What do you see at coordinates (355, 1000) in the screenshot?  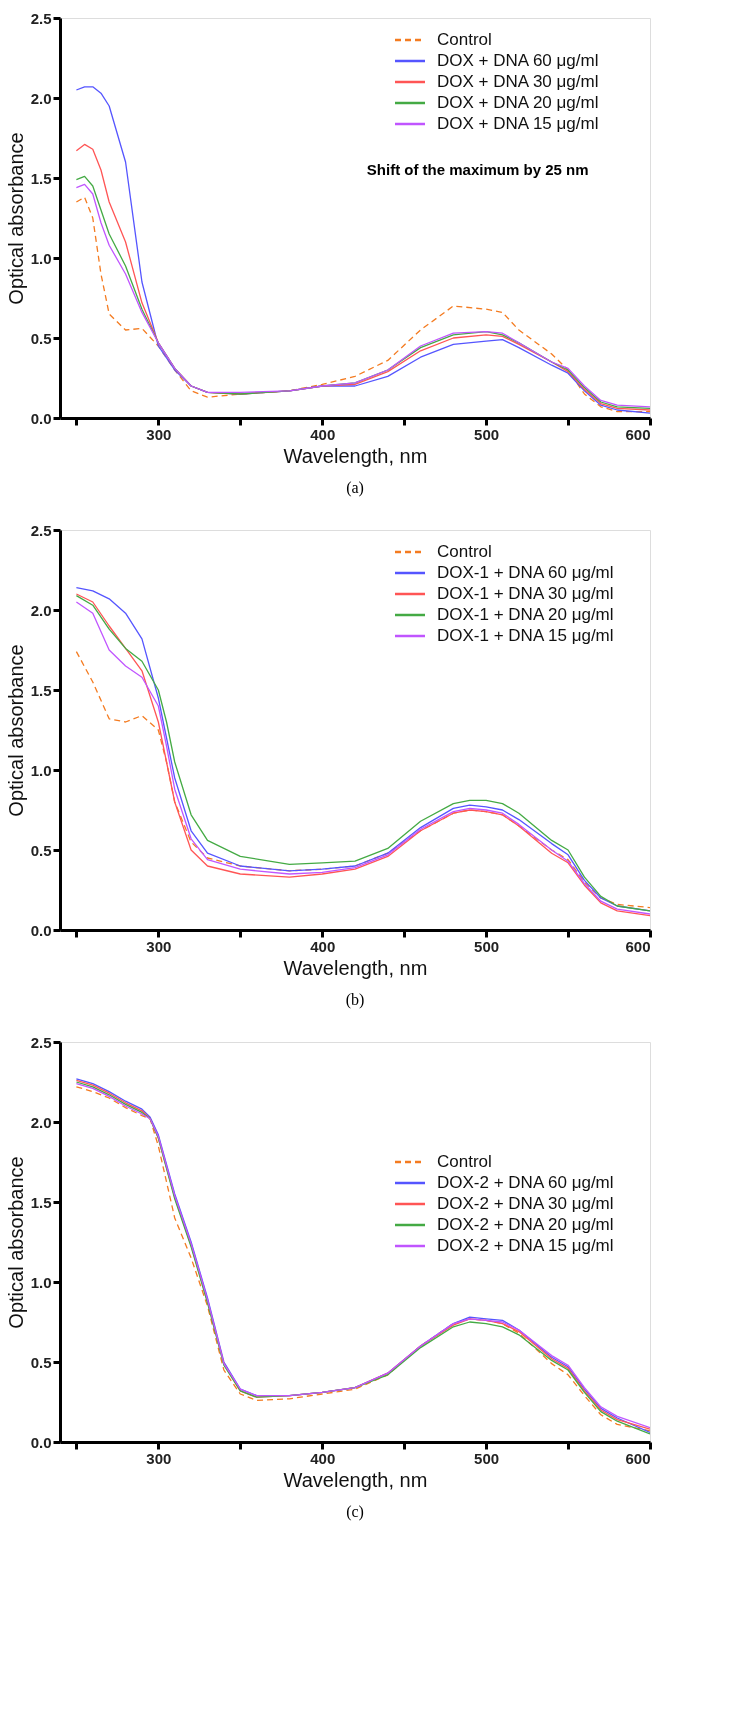 I see `text: (b)` at bounding box center [355, 1000].